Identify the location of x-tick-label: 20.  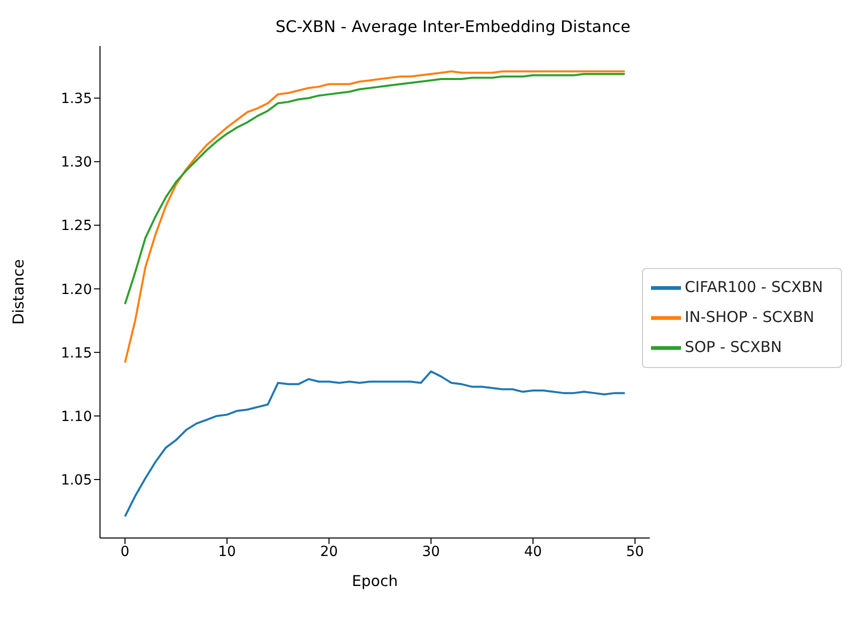
(329, 552).